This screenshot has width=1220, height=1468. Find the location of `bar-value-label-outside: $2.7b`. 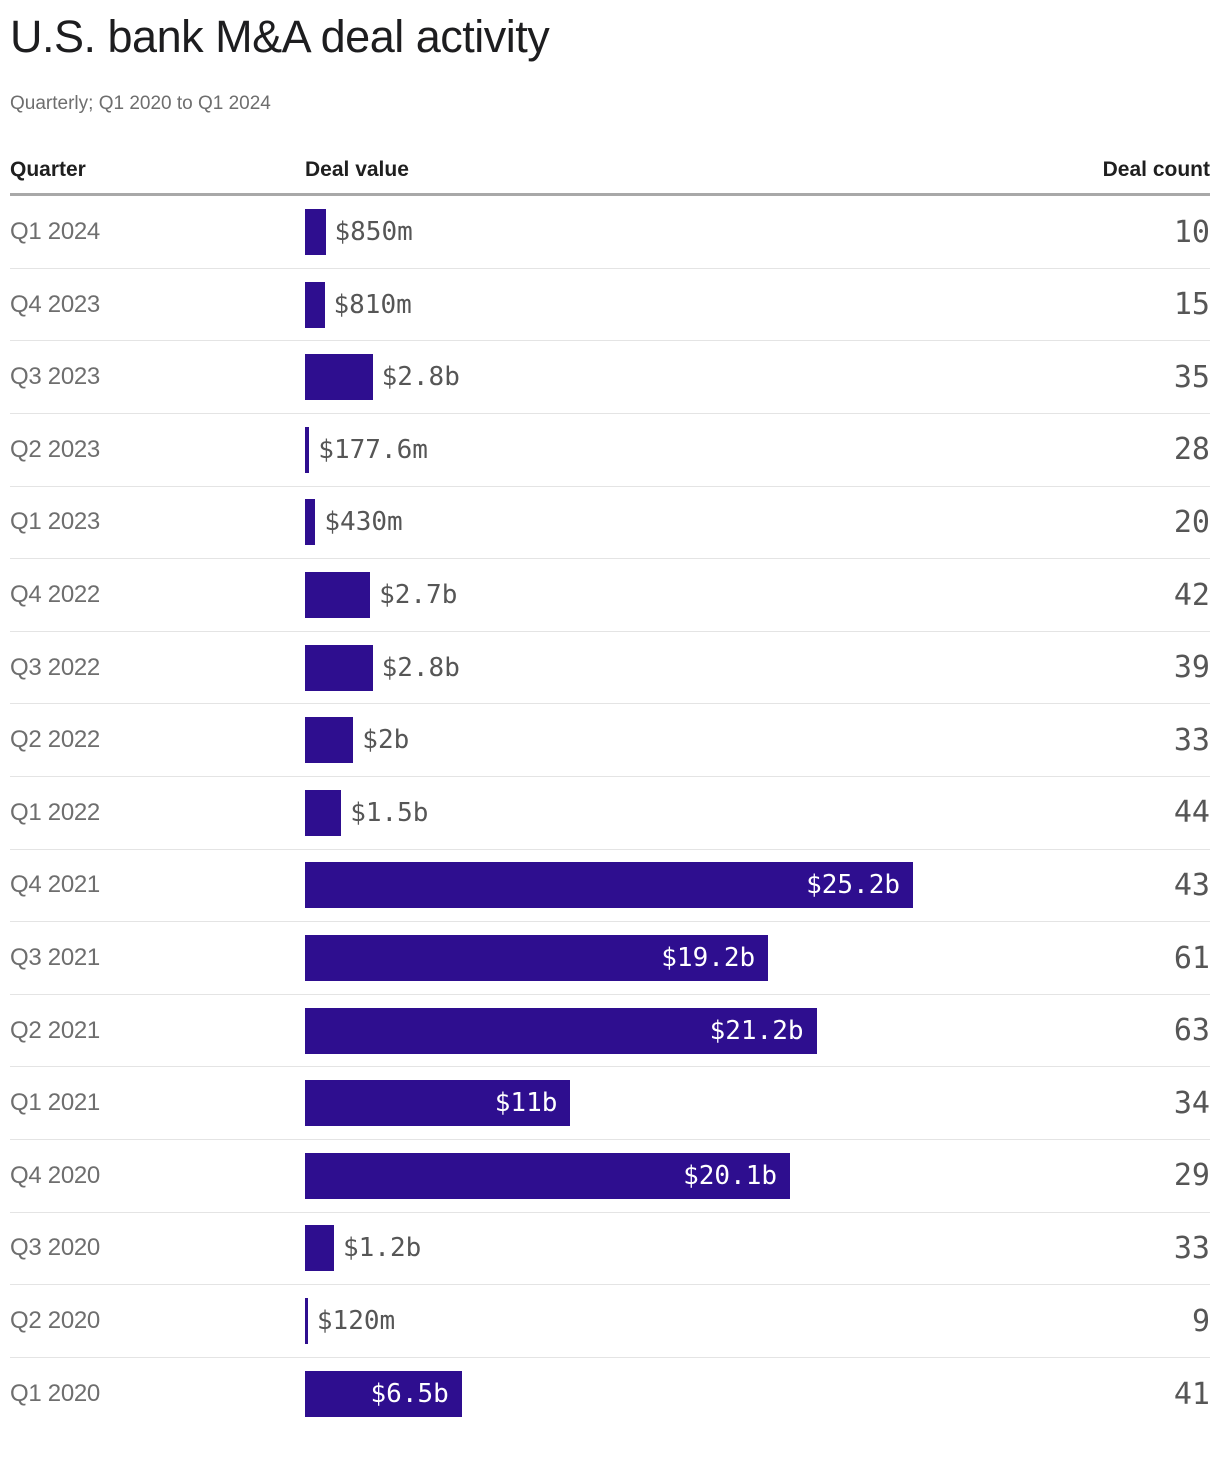

bar-value-label-outside: $2.7b is located at coordinates (418, 595).